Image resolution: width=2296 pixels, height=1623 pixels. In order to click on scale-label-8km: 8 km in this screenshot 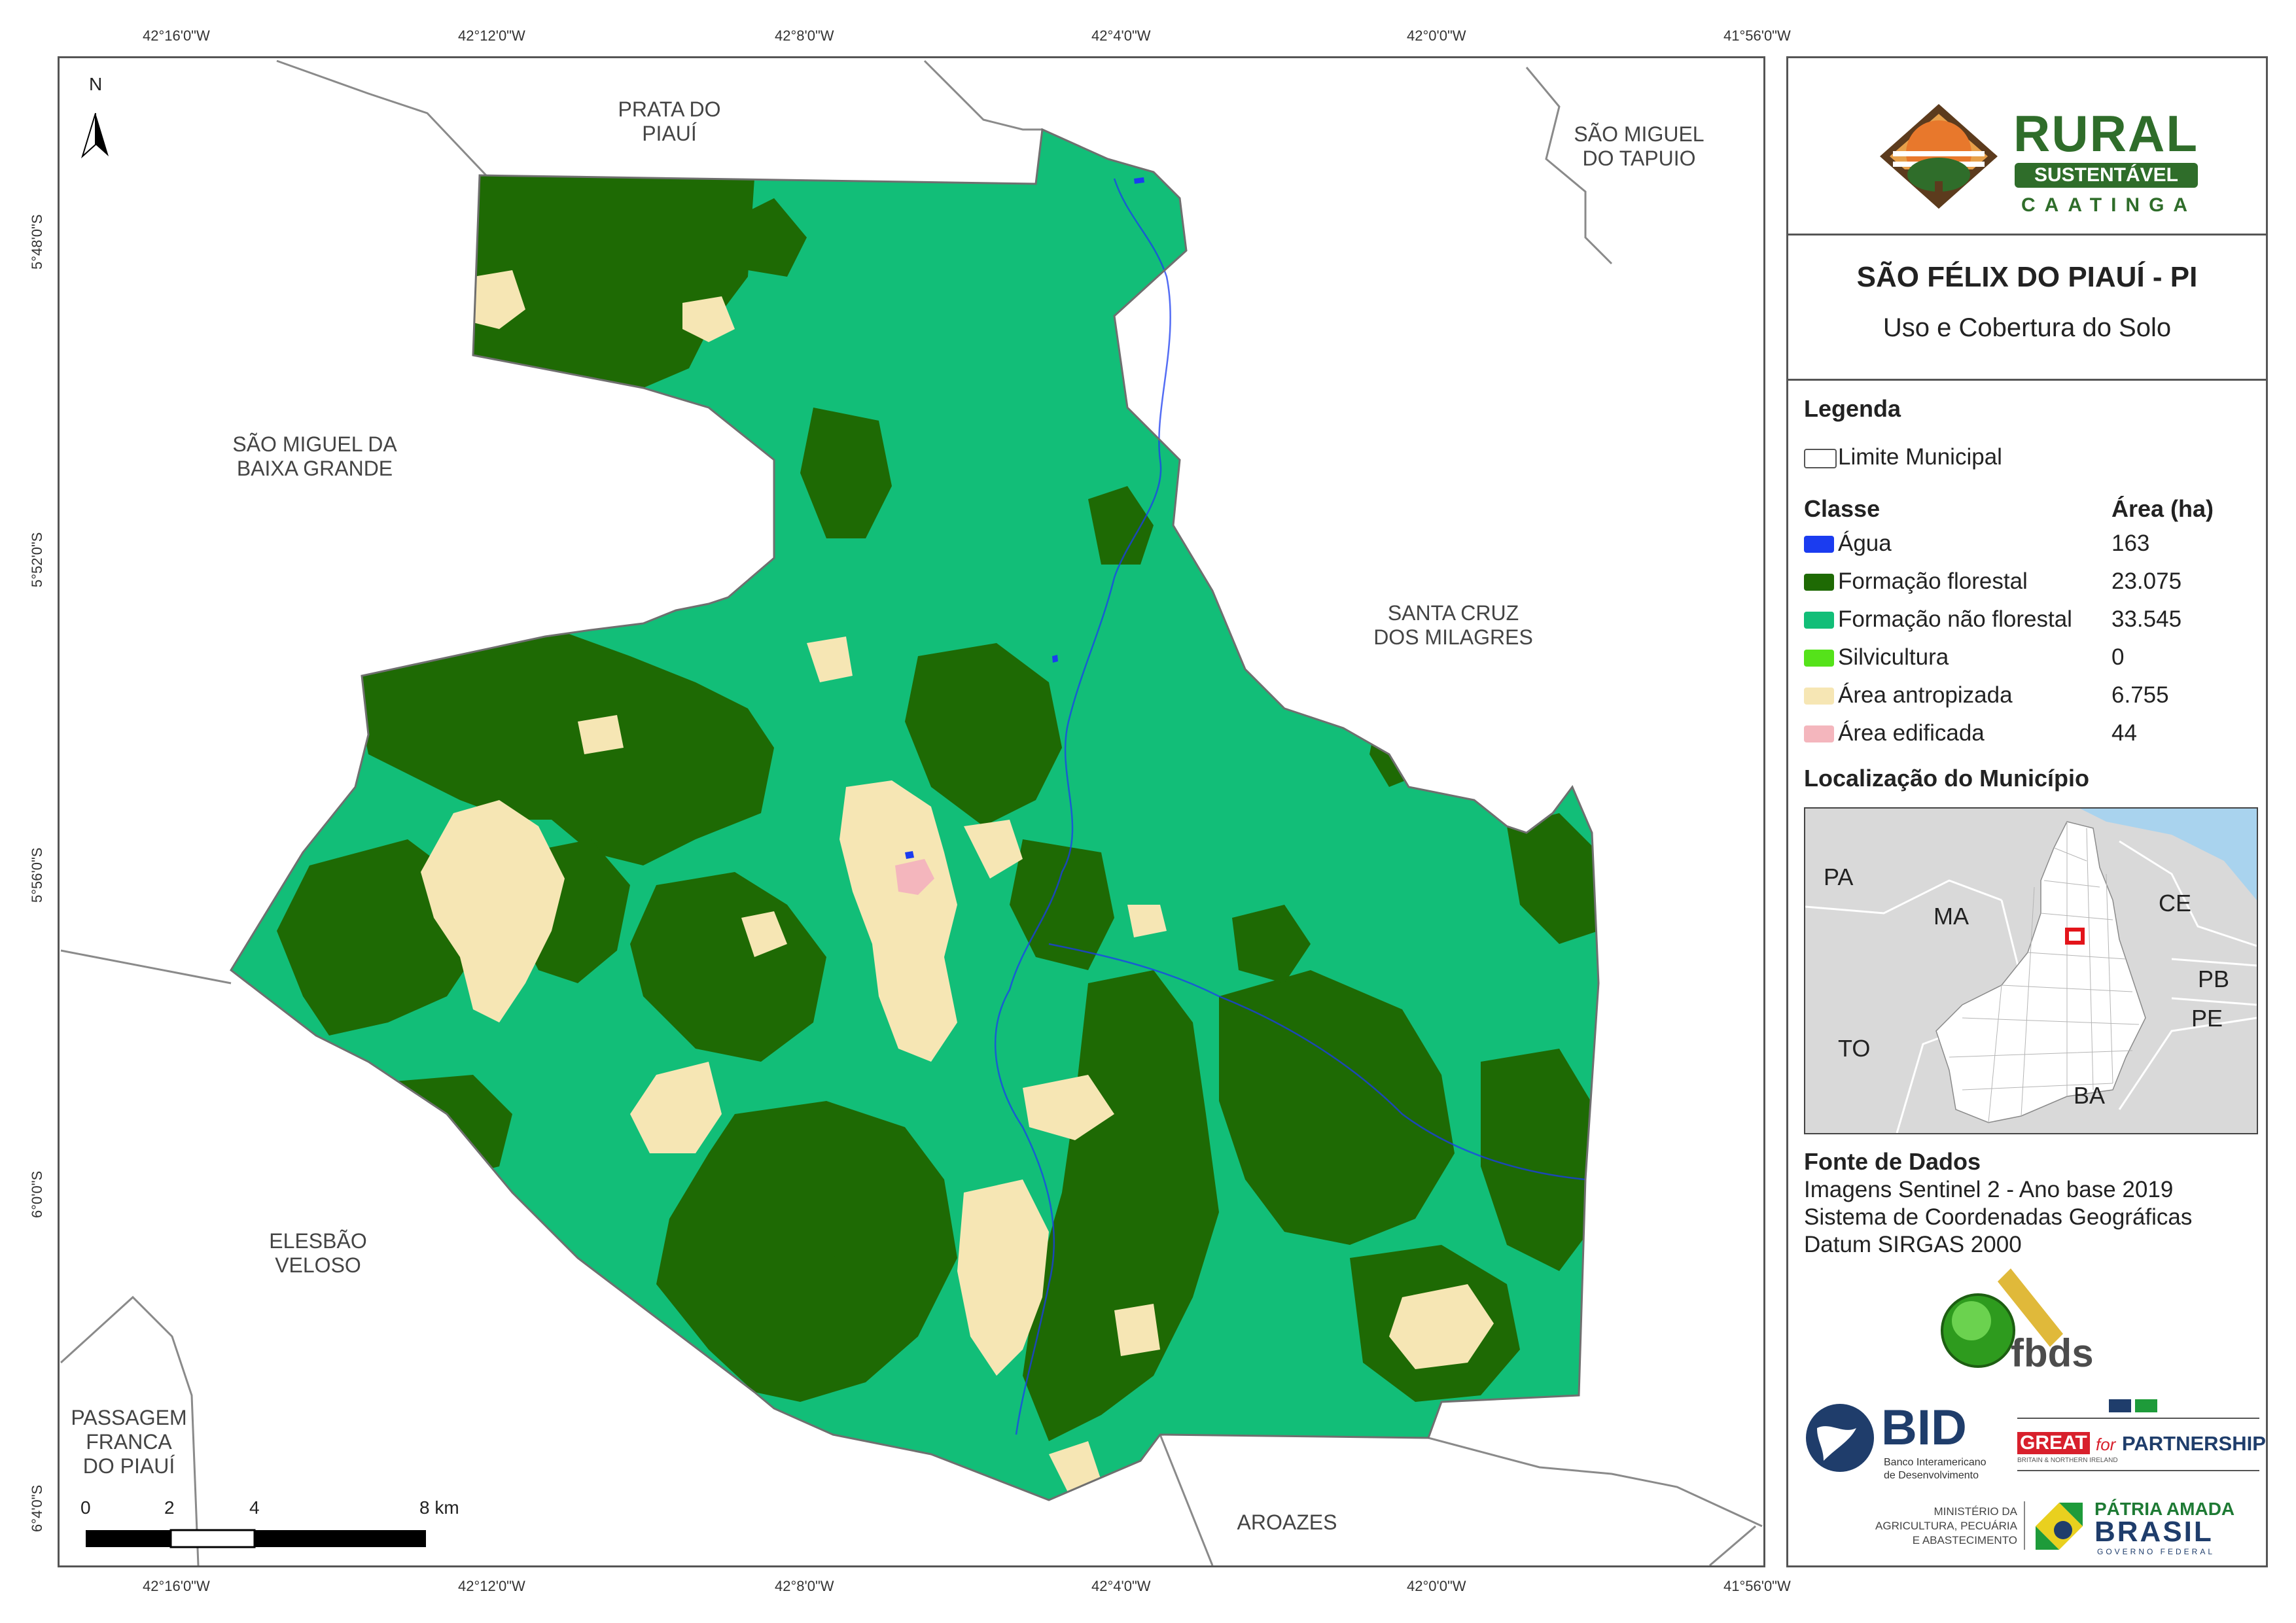, I will do `click(439, 1508)`.